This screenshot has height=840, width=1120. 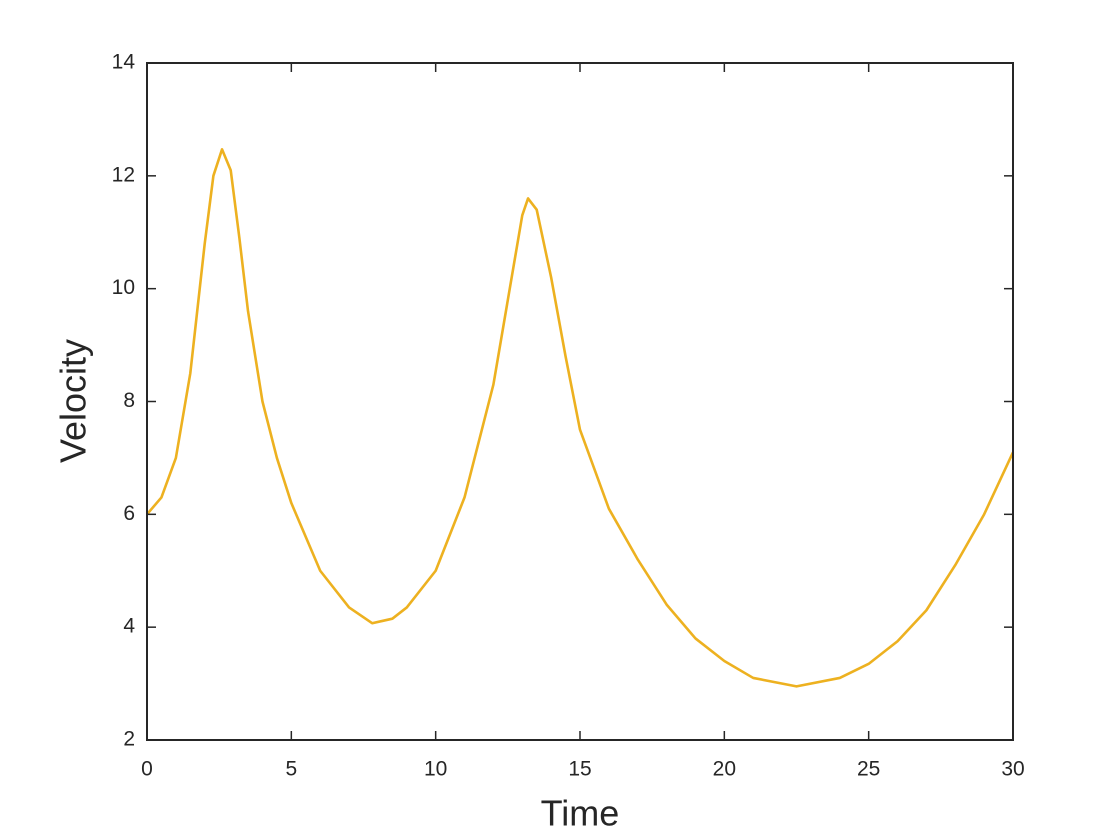 I want to click on y-tick-label: 8, so click(x=129, y=400).